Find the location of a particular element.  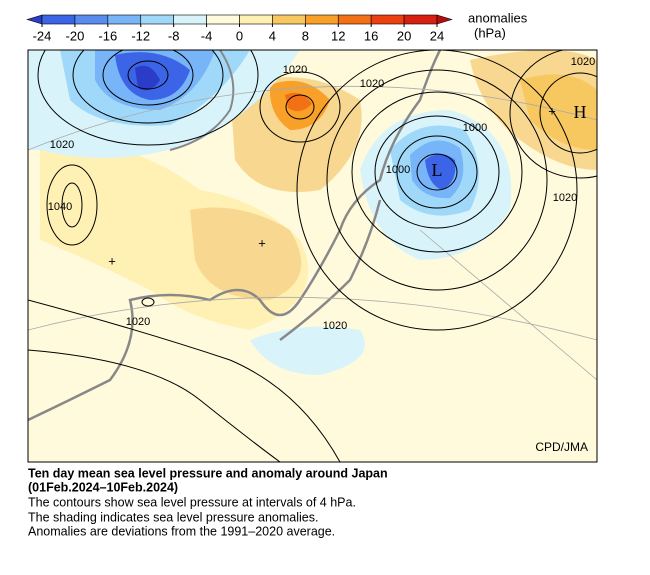

colorbar-tick-label: 16 is located at coordinates (371, 35).